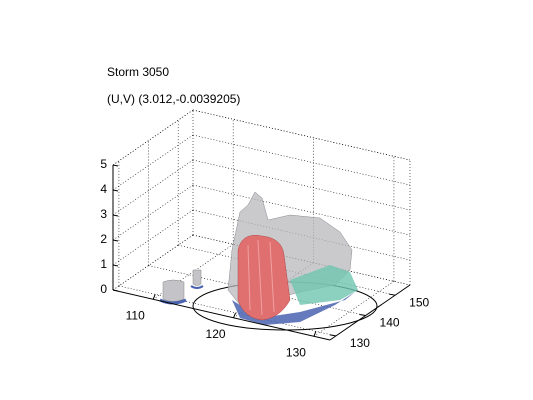 The image size is (533, 400). I want to click on z-tick-label: 3, so click(103, 214).